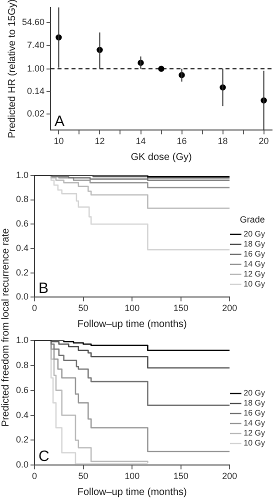  I want to click on x-axis-title: GK dose (Gy), so click(161, 157).